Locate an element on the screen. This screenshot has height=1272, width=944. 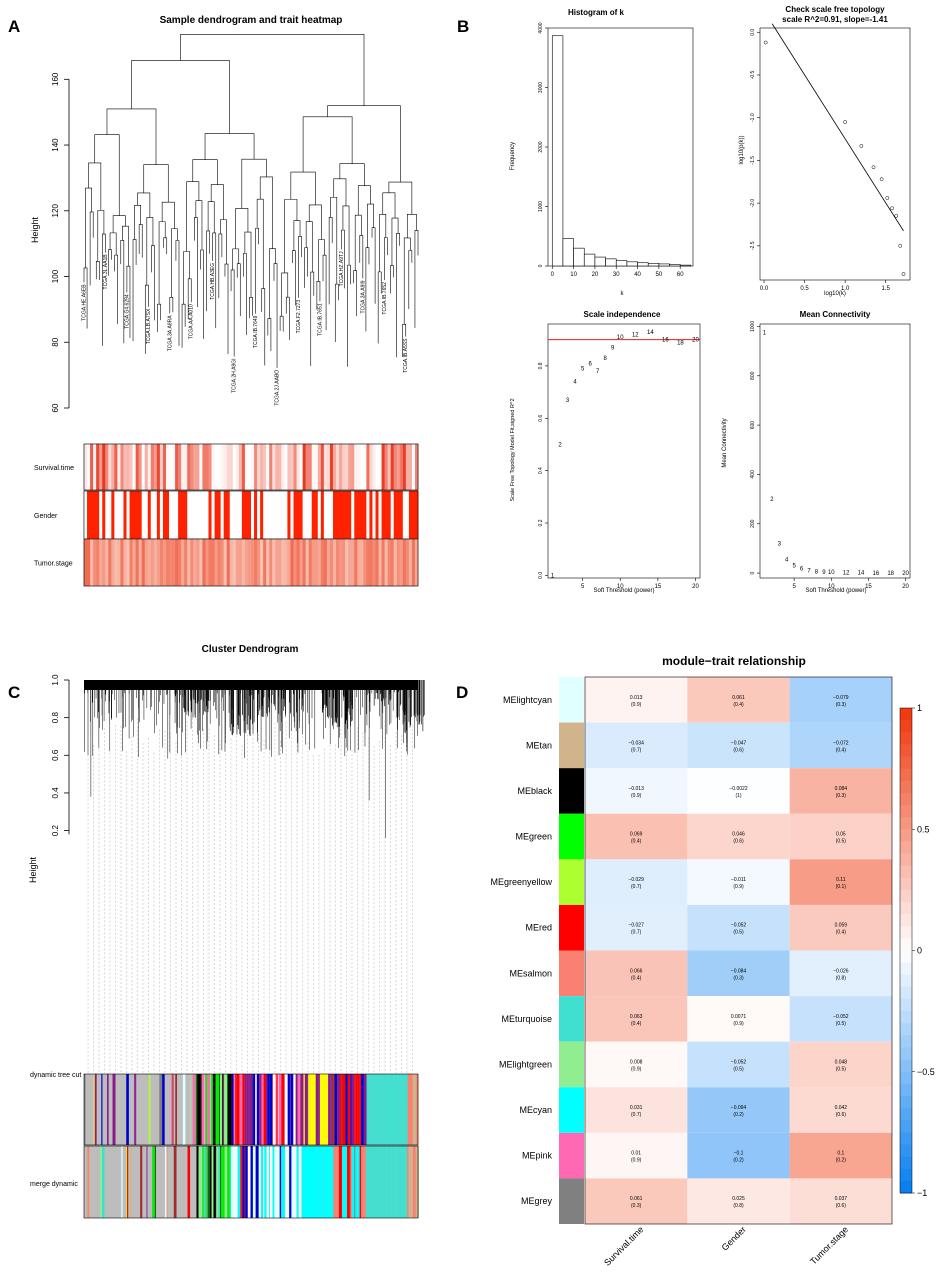
a-y-tick-label: 80 is located at coordinates (55, 341).